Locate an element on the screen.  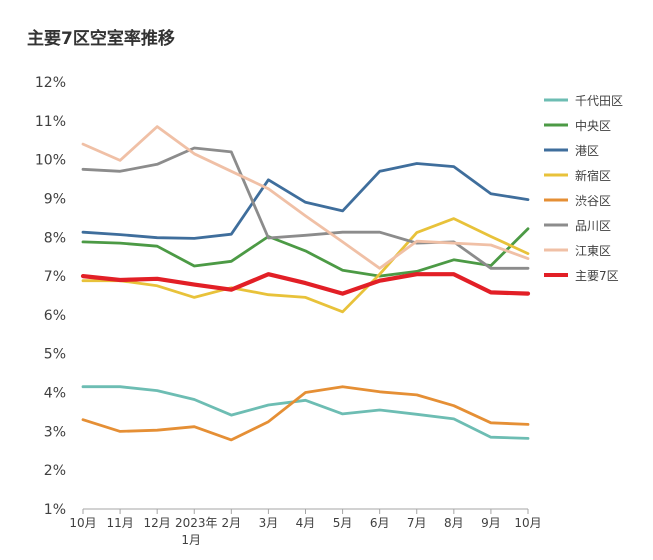
y-tick-label: 1% is located at coordinates (55, 510).